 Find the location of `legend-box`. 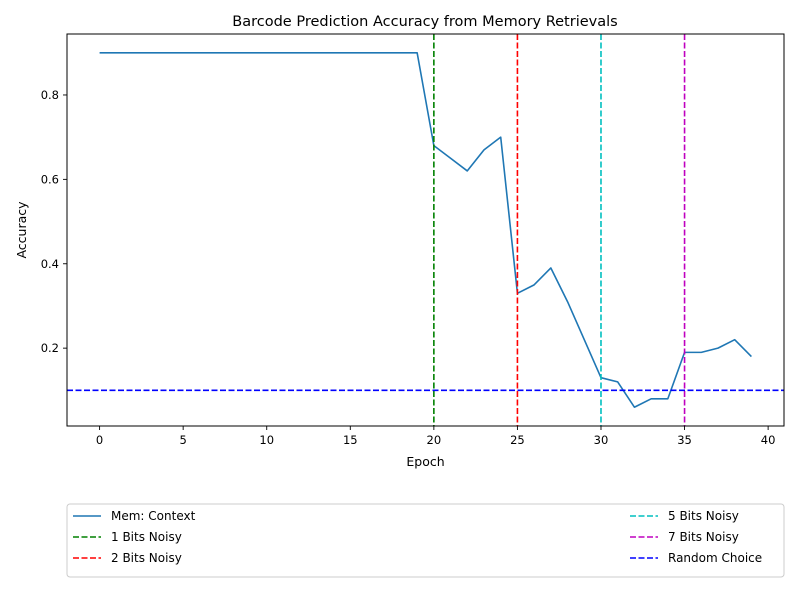

legend-box is located at coordinates (425, 540).